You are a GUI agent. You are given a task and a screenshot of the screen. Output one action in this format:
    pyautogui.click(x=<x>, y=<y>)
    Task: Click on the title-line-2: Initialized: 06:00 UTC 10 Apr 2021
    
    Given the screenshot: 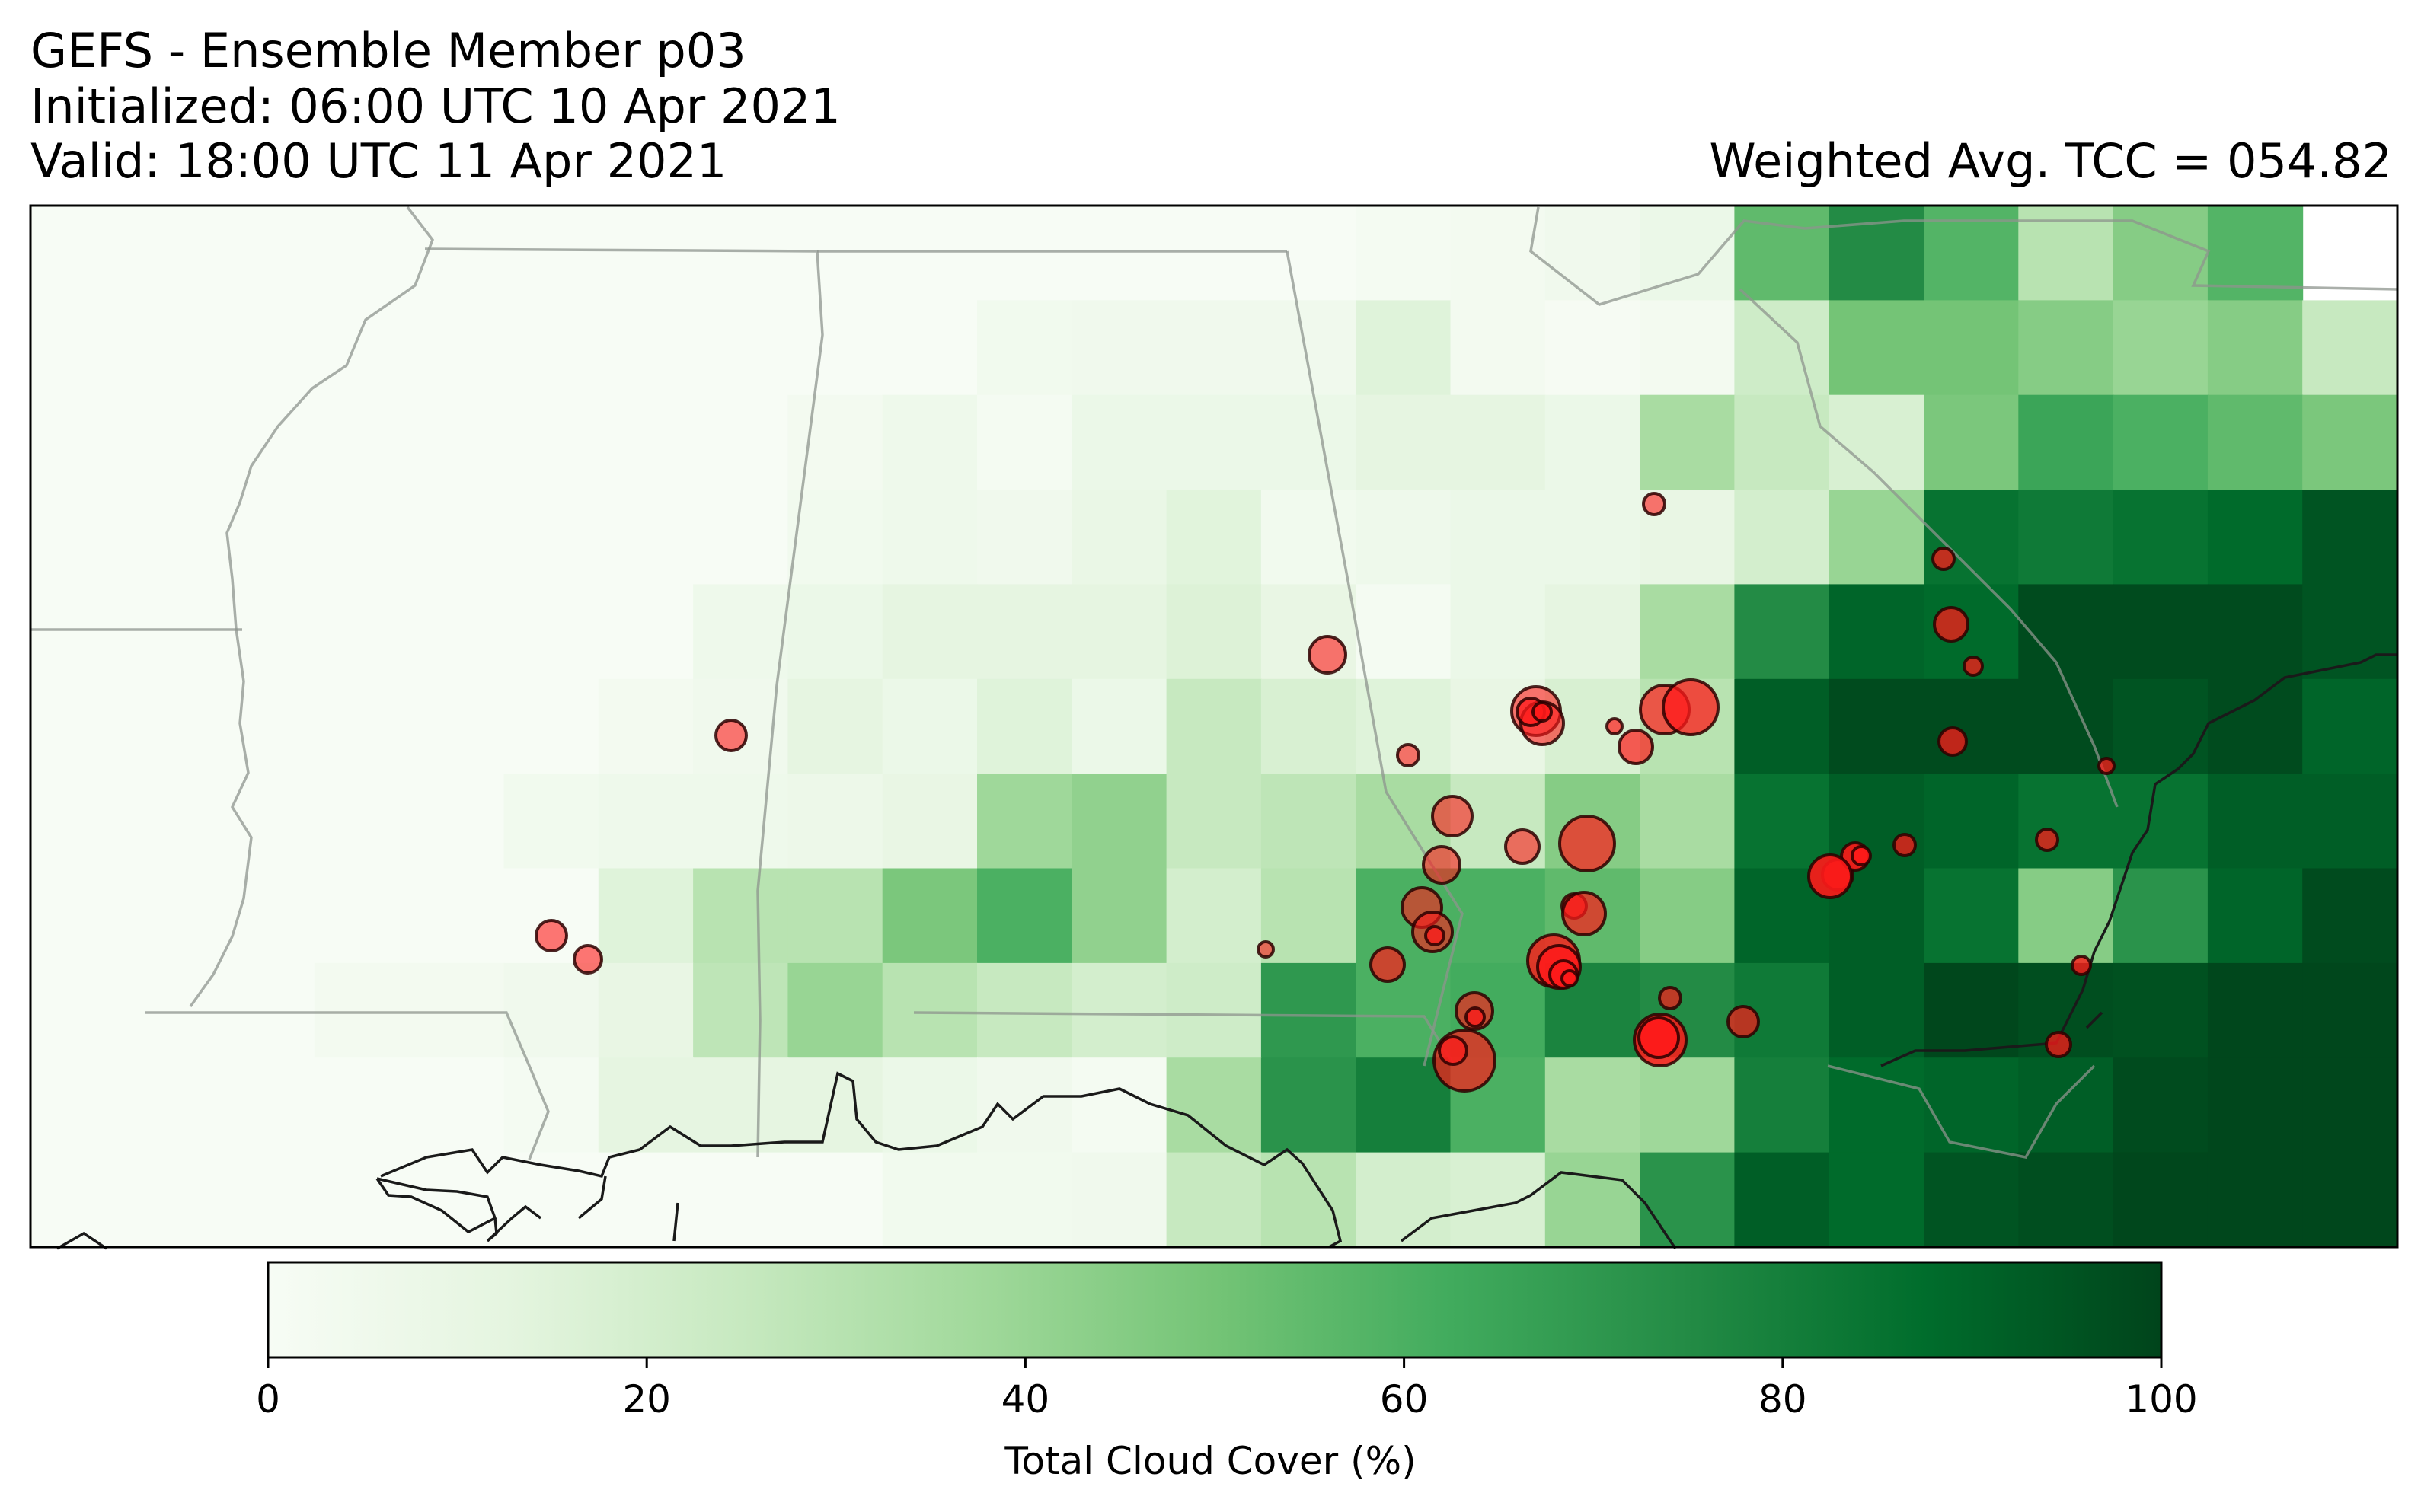 What is the action you would take?
    pyautogui.click(x=436, y=106)
    